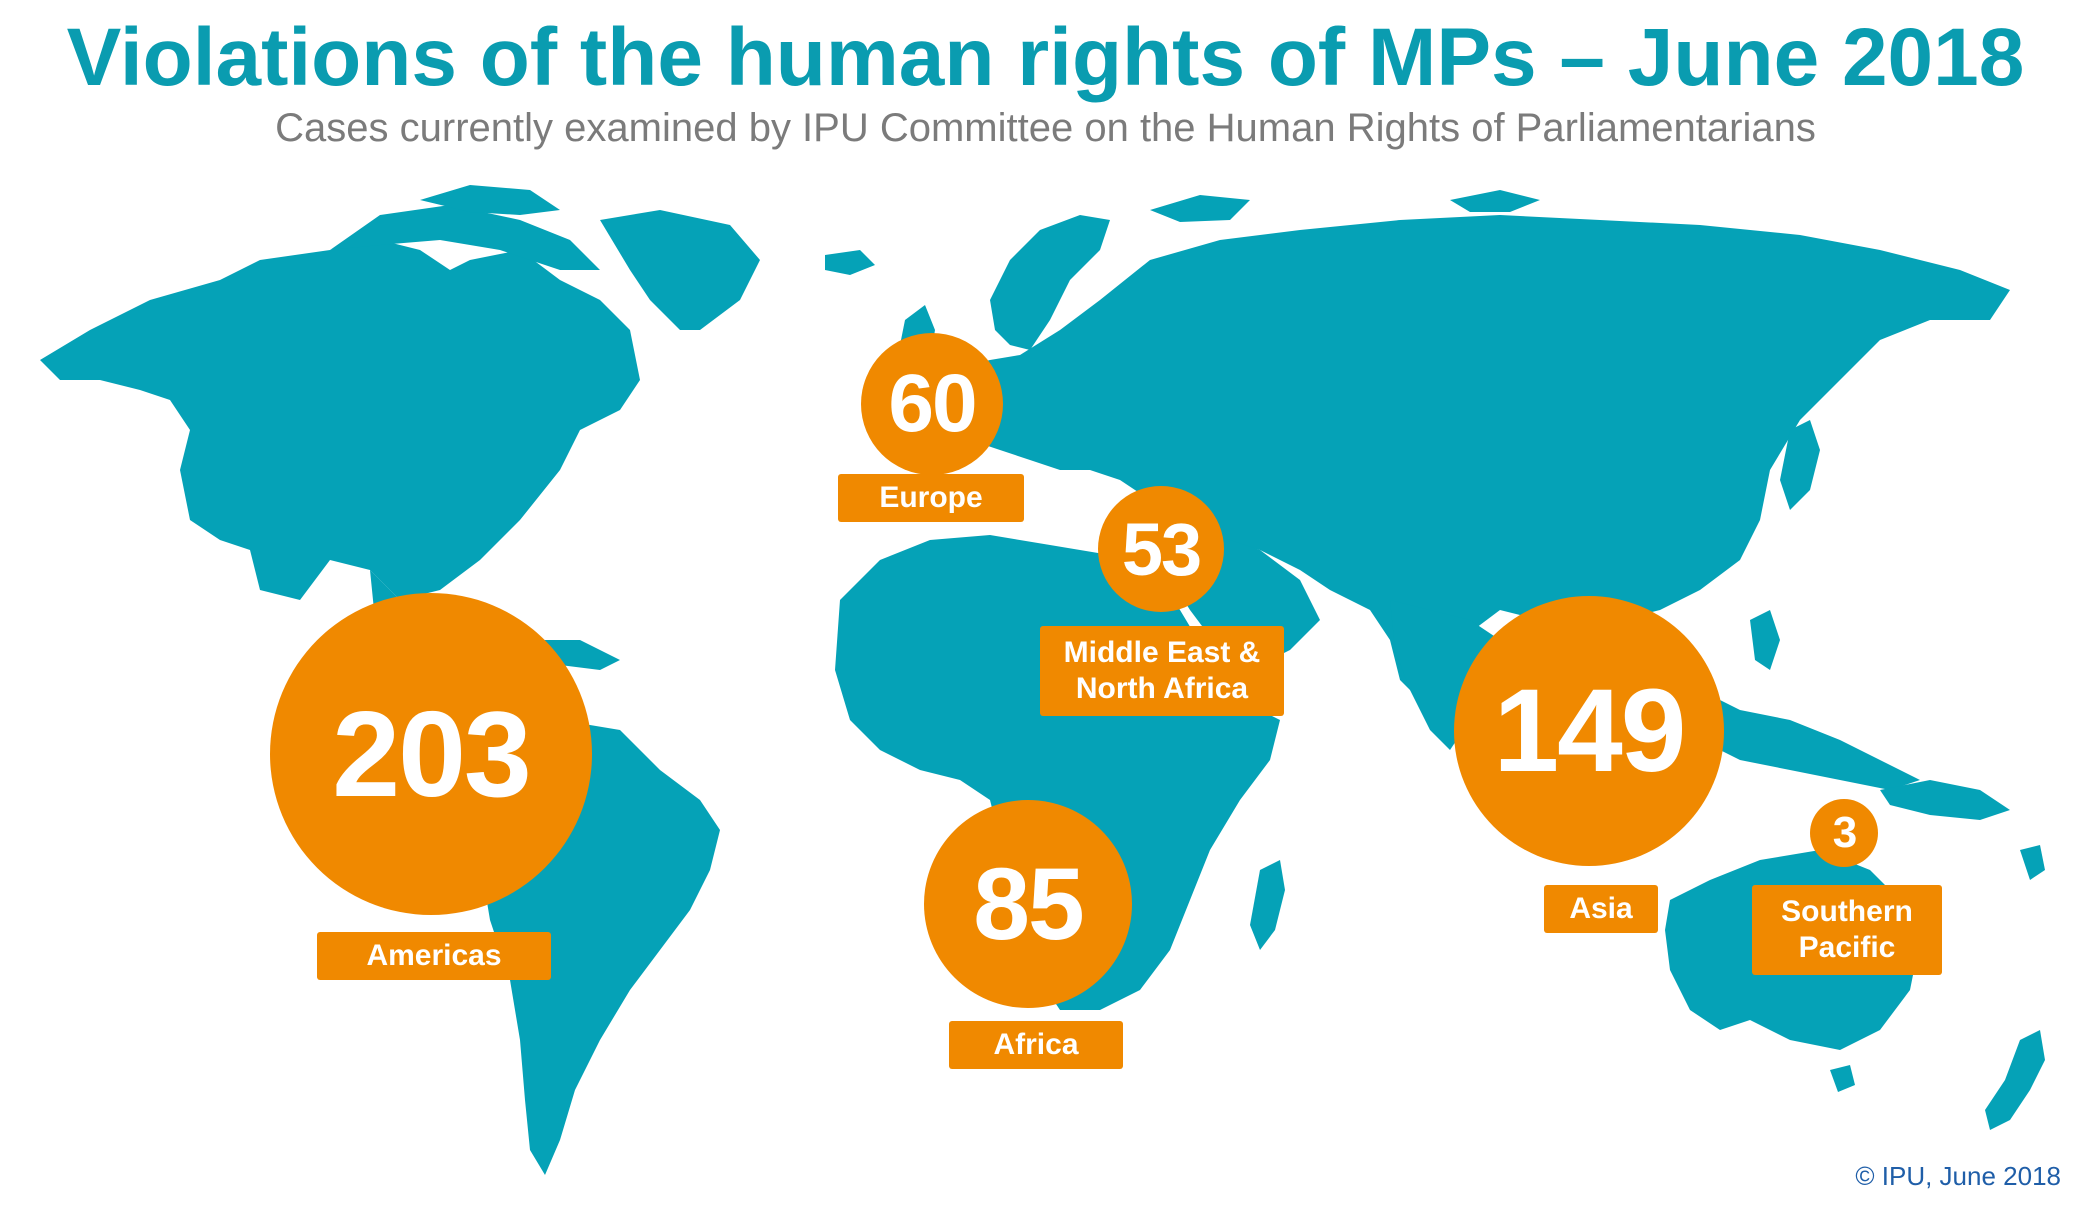  Describe the element at coordinates (1765, 640) in the screenshot. I see `philippines-landmass` at that location.